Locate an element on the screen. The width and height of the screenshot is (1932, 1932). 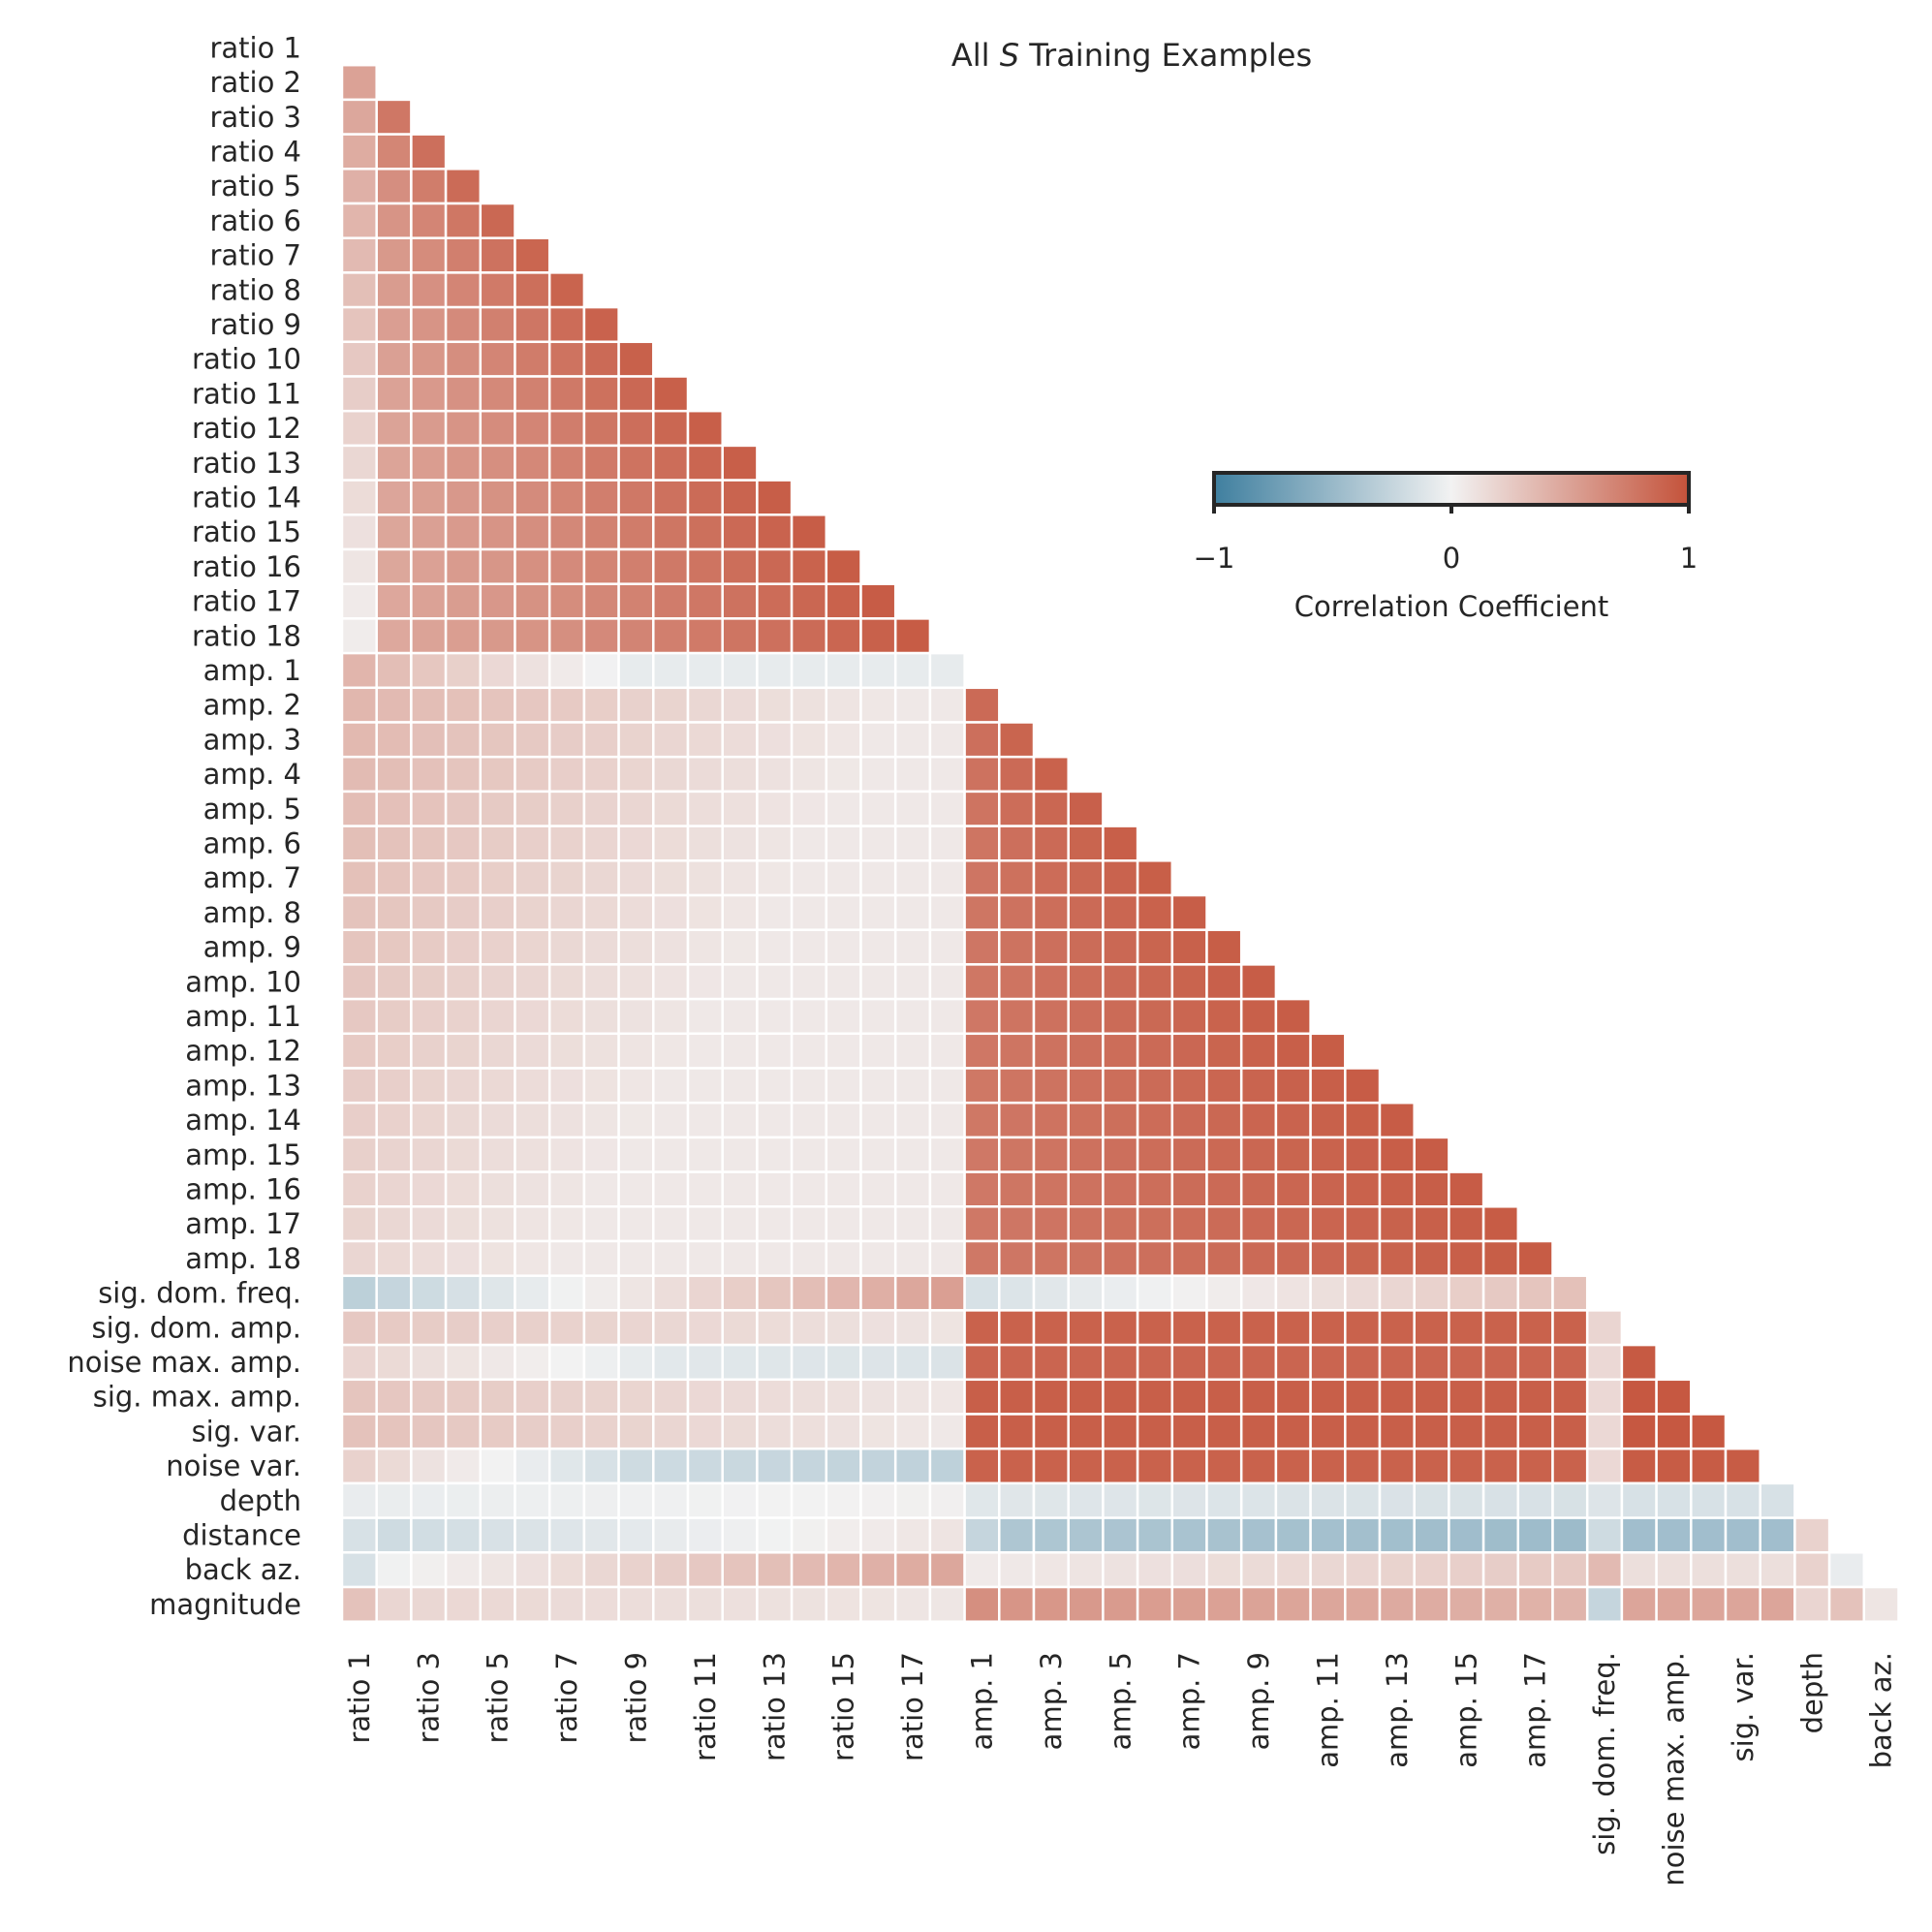
y-tick-label-ratio-1: ratio 1 is located at coordinates (255, 47).